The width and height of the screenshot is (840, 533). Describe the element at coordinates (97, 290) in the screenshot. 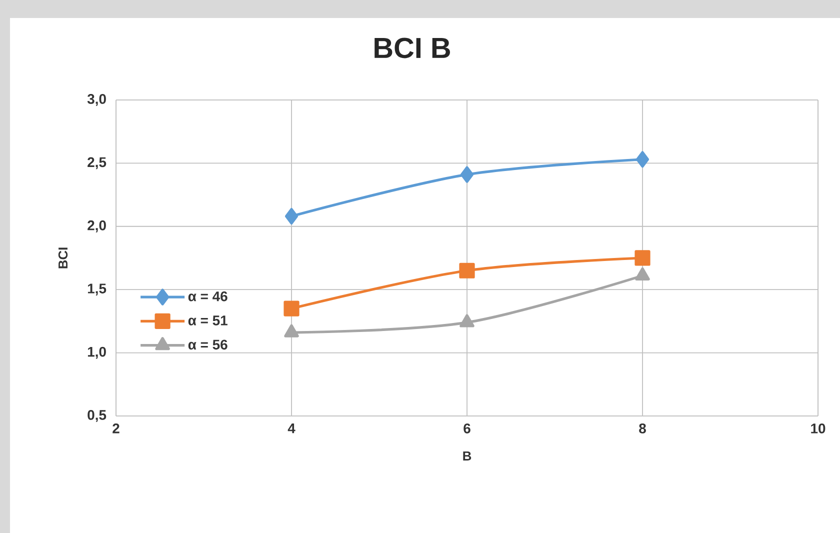

I see `y-tick-label: 1,5` at that location.